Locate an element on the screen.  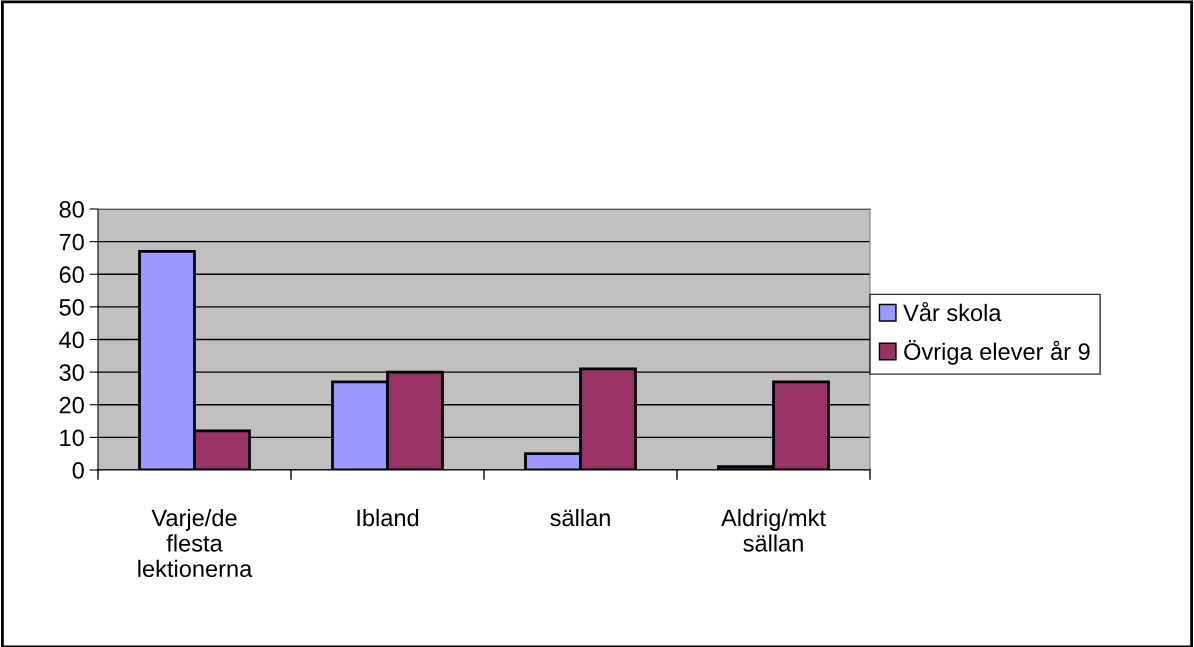
x-tick-label: sällan is located at coordinates (580, 517).